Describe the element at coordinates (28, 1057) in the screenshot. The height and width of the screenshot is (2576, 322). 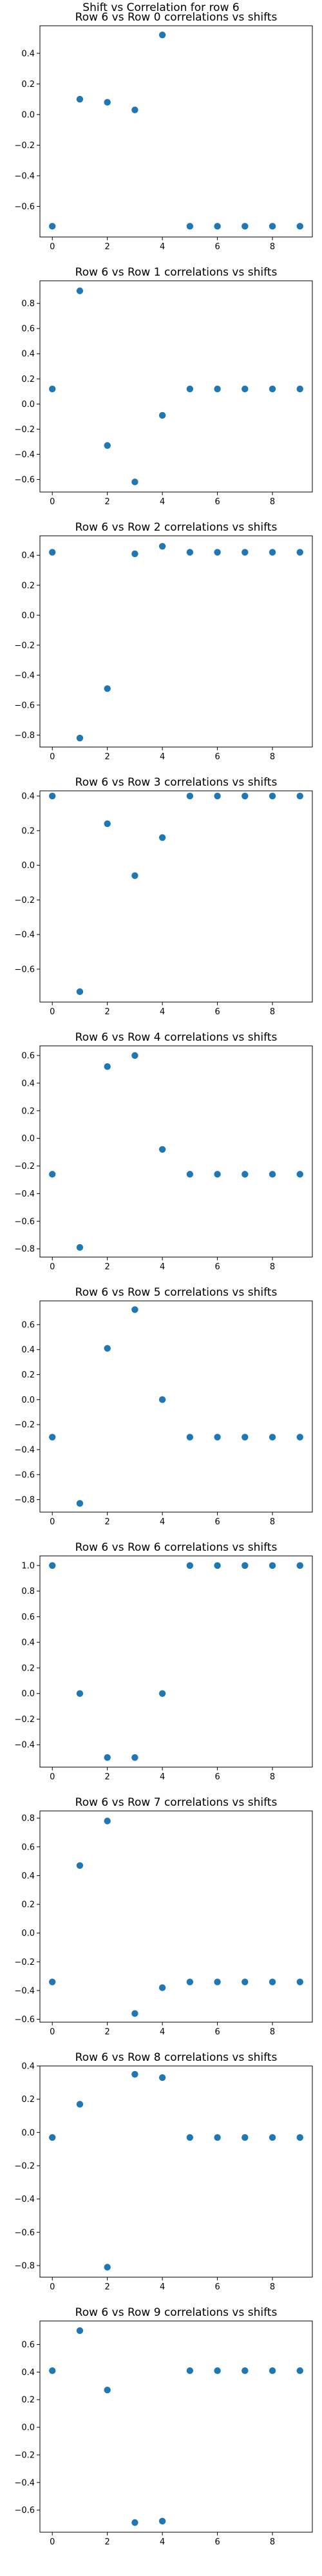
I see `y-tick-label: 0.6` at that location.